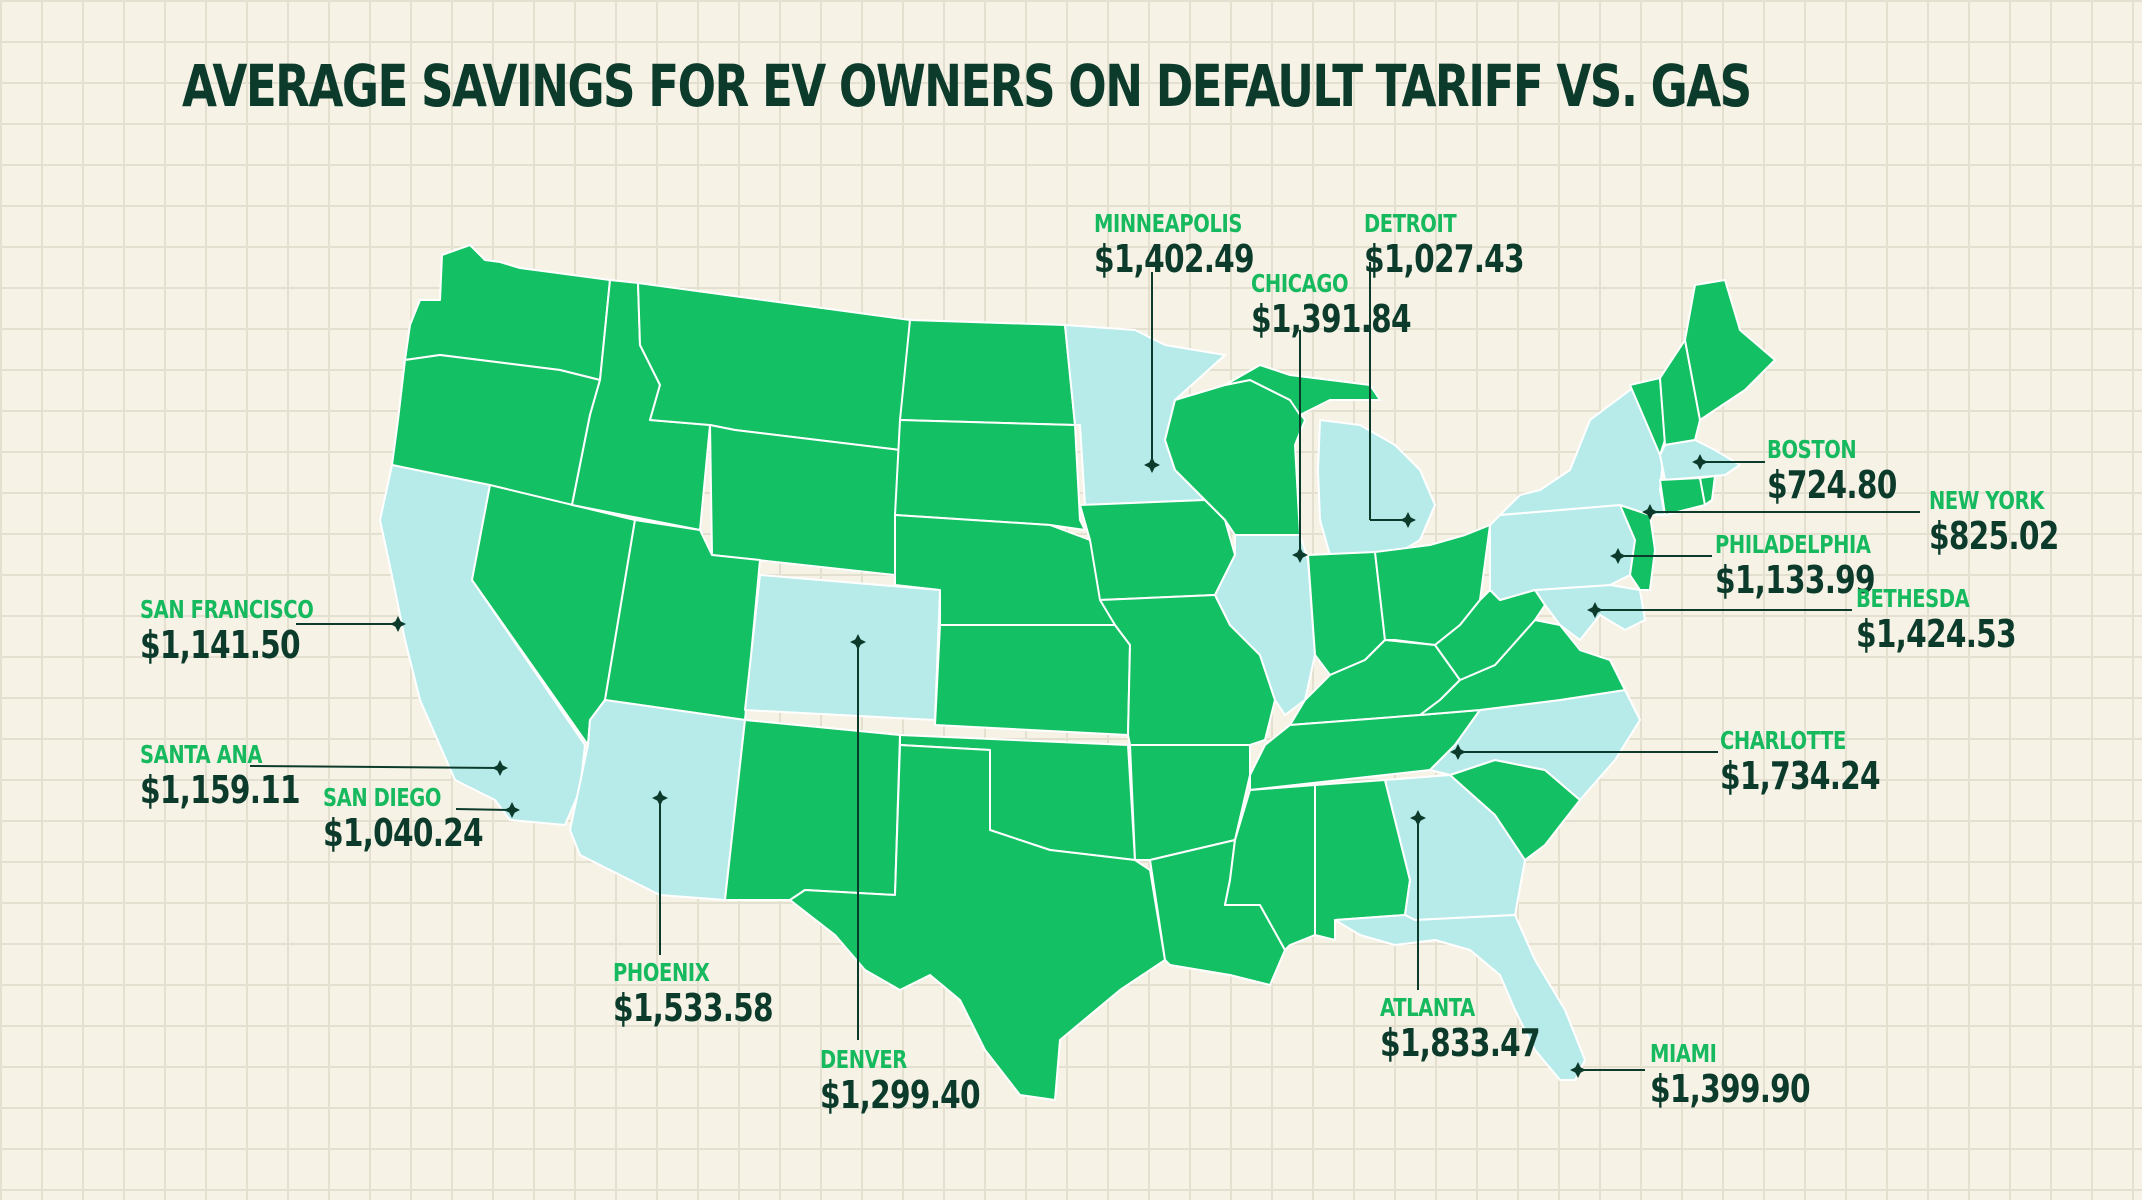  What do you see at coordinates (1174, 259) in the screenshot?
I see `city-amount: $1,402.49` at bounding box center [1174, 259].